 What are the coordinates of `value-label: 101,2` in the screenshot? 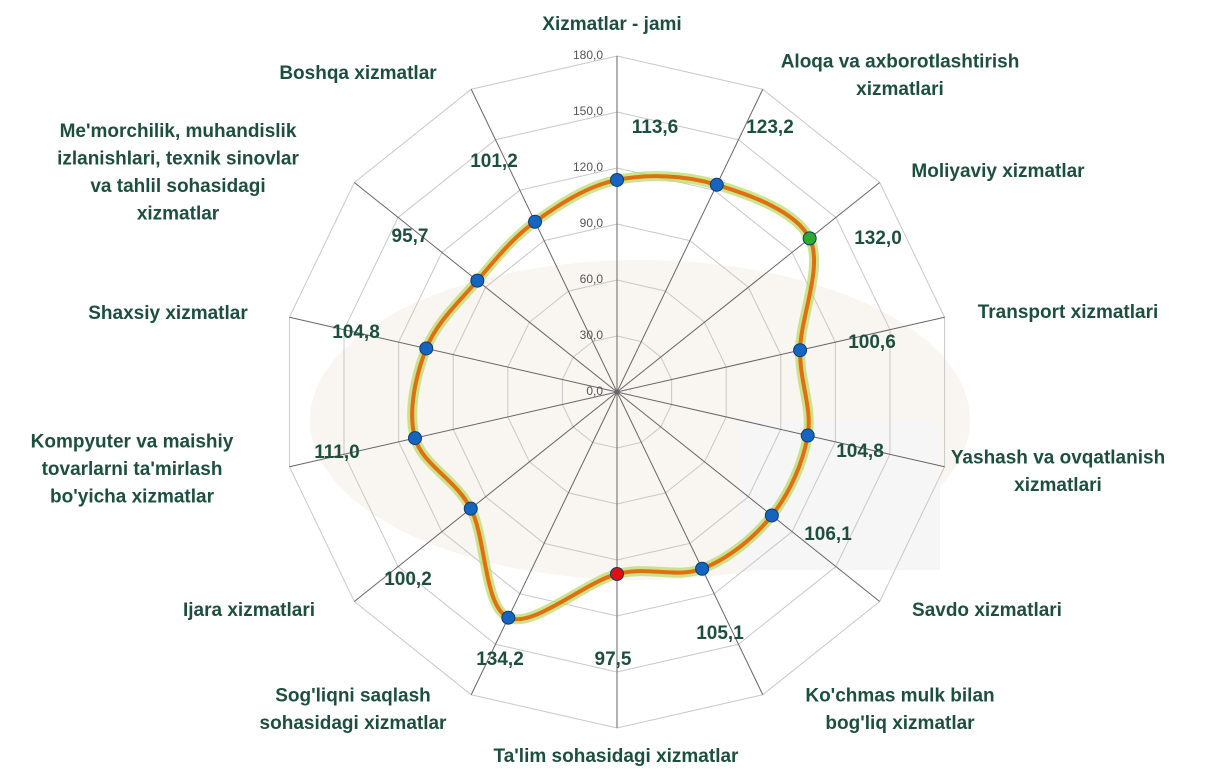 It's located at (494, 161).